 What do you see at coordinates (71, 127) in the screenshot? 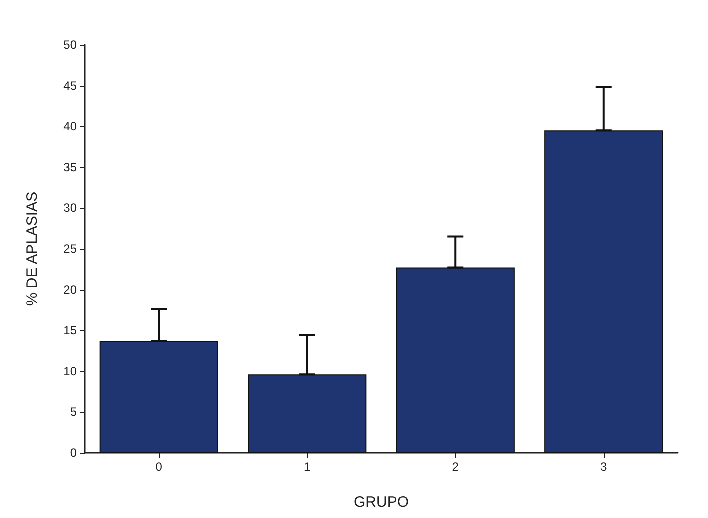
I see `y-tick-label: 40` at bounding box center [71, 127].